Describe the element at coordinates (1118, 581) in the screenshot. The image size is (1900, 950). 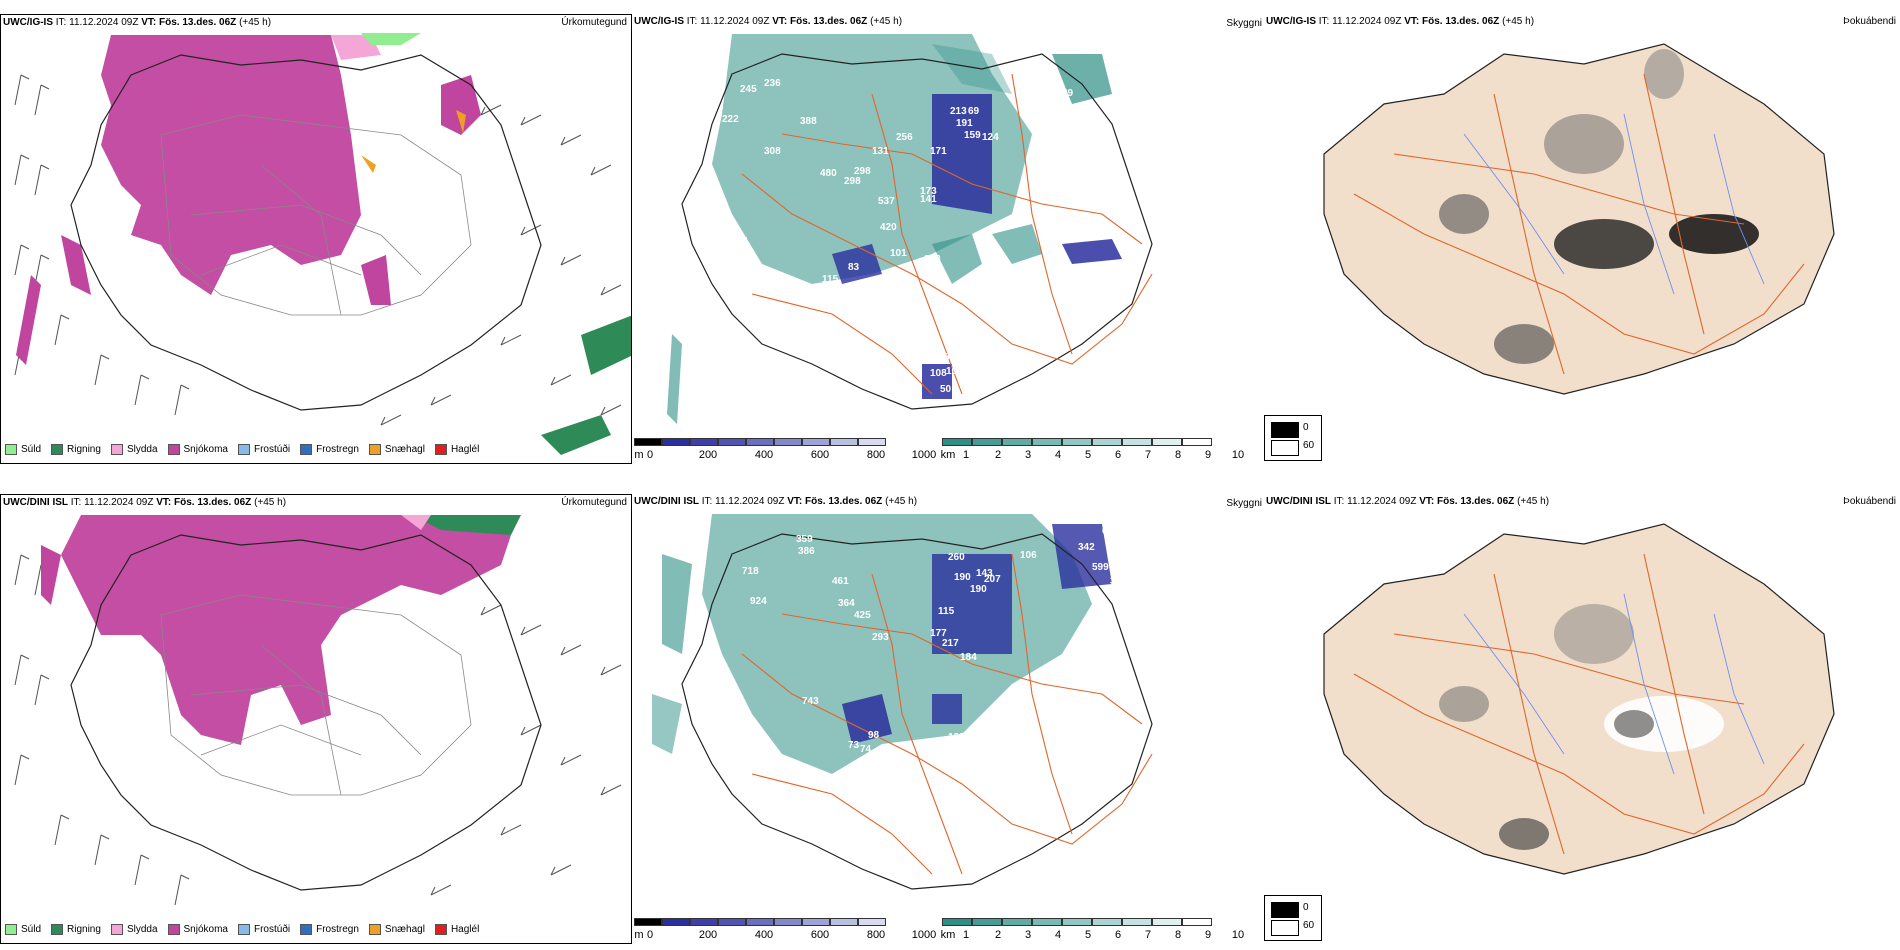
I see `ceiling-label: 372` at that location.